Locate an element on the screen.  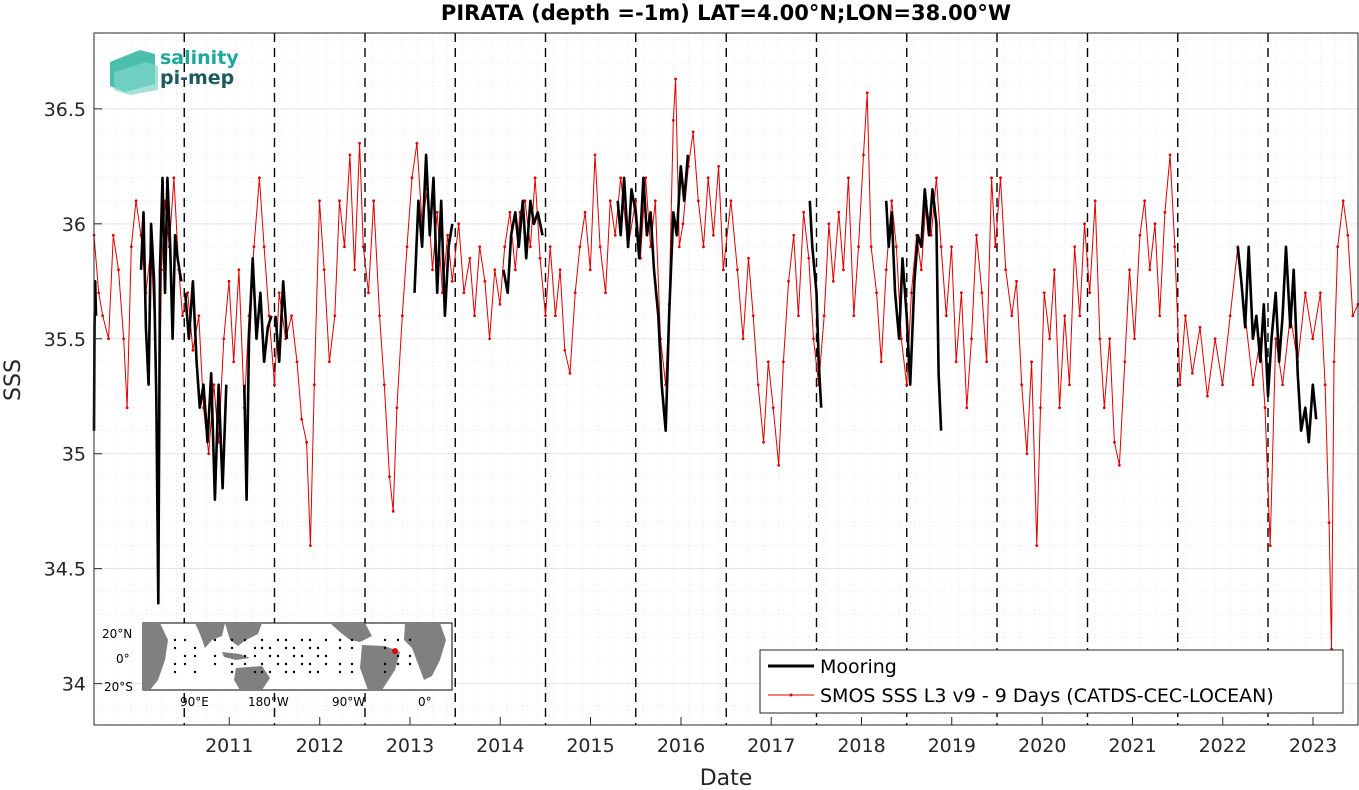
mooring-stations is located at coordinates (292, 656).